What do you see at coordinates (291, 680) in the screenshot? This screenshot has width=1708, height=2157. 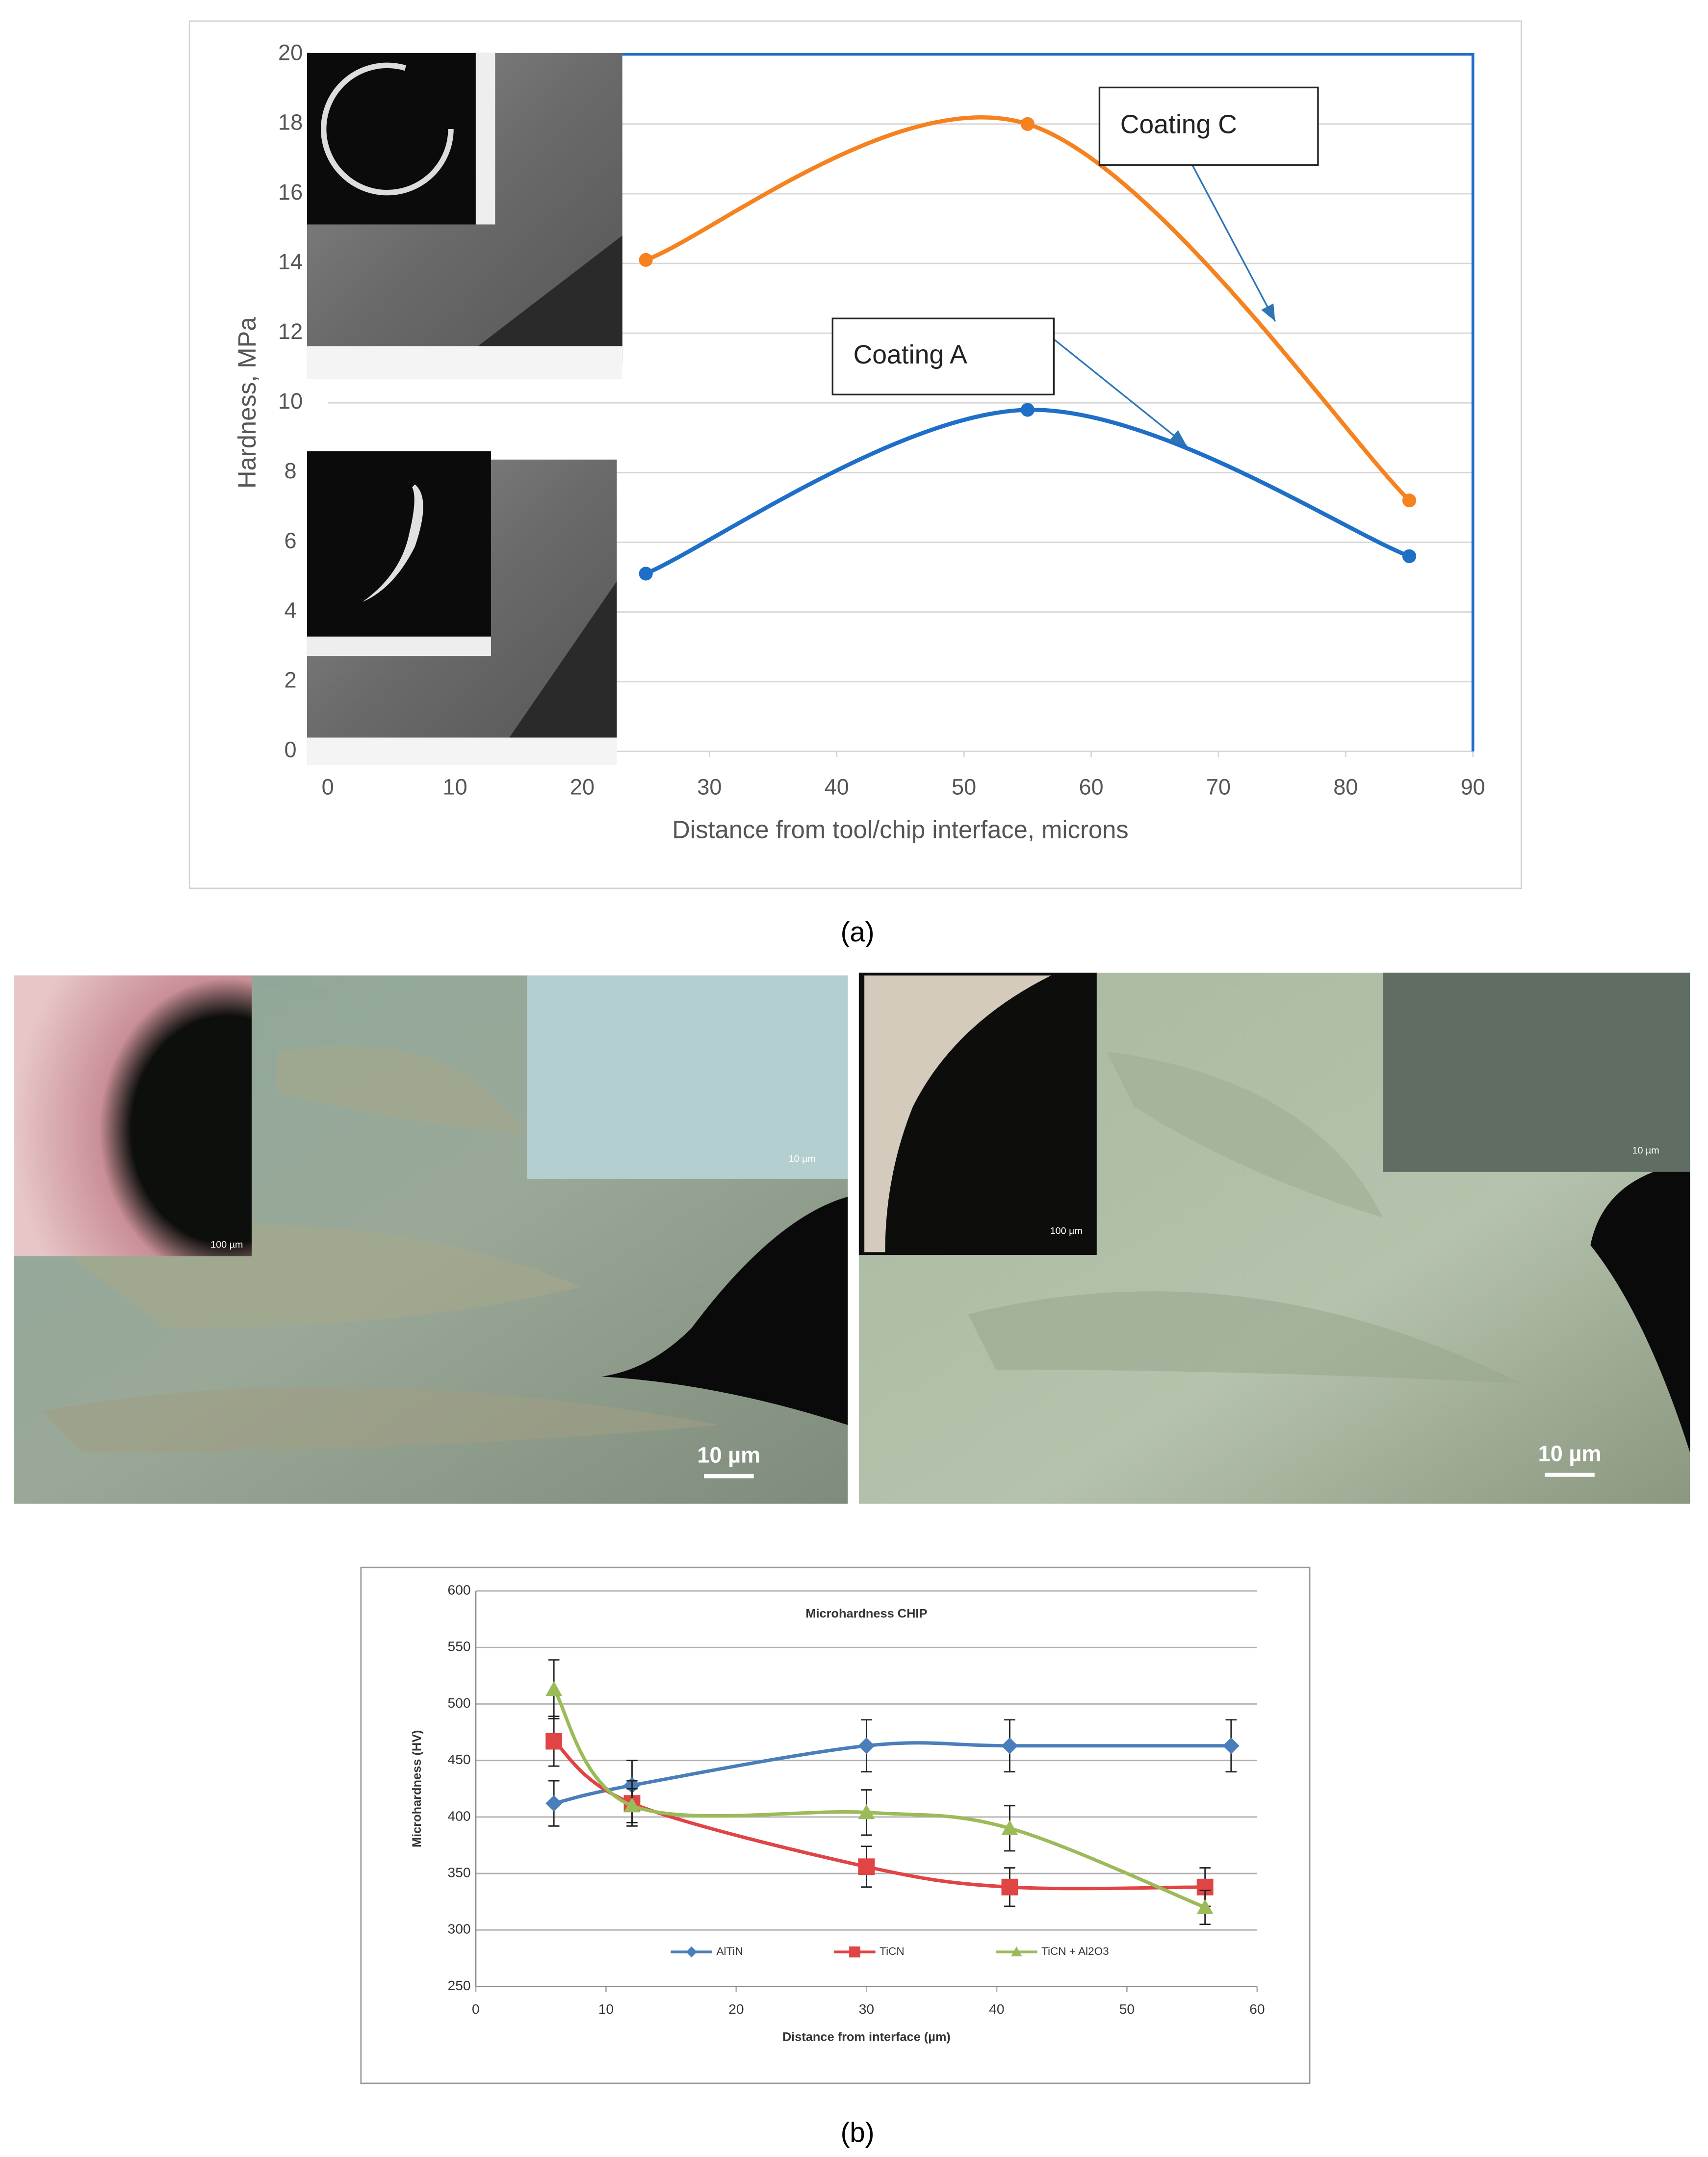 I see `y-tick-label: 2` at bounding box center [291, 680].